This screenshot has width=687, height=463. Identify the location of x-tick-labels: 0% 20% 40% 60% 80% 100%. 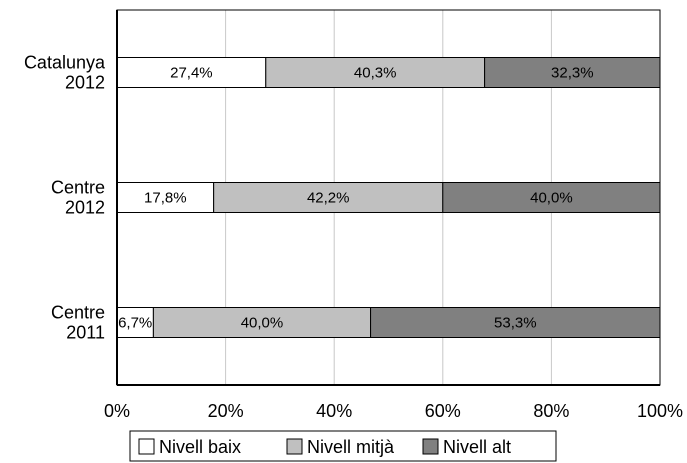
(393, 411).